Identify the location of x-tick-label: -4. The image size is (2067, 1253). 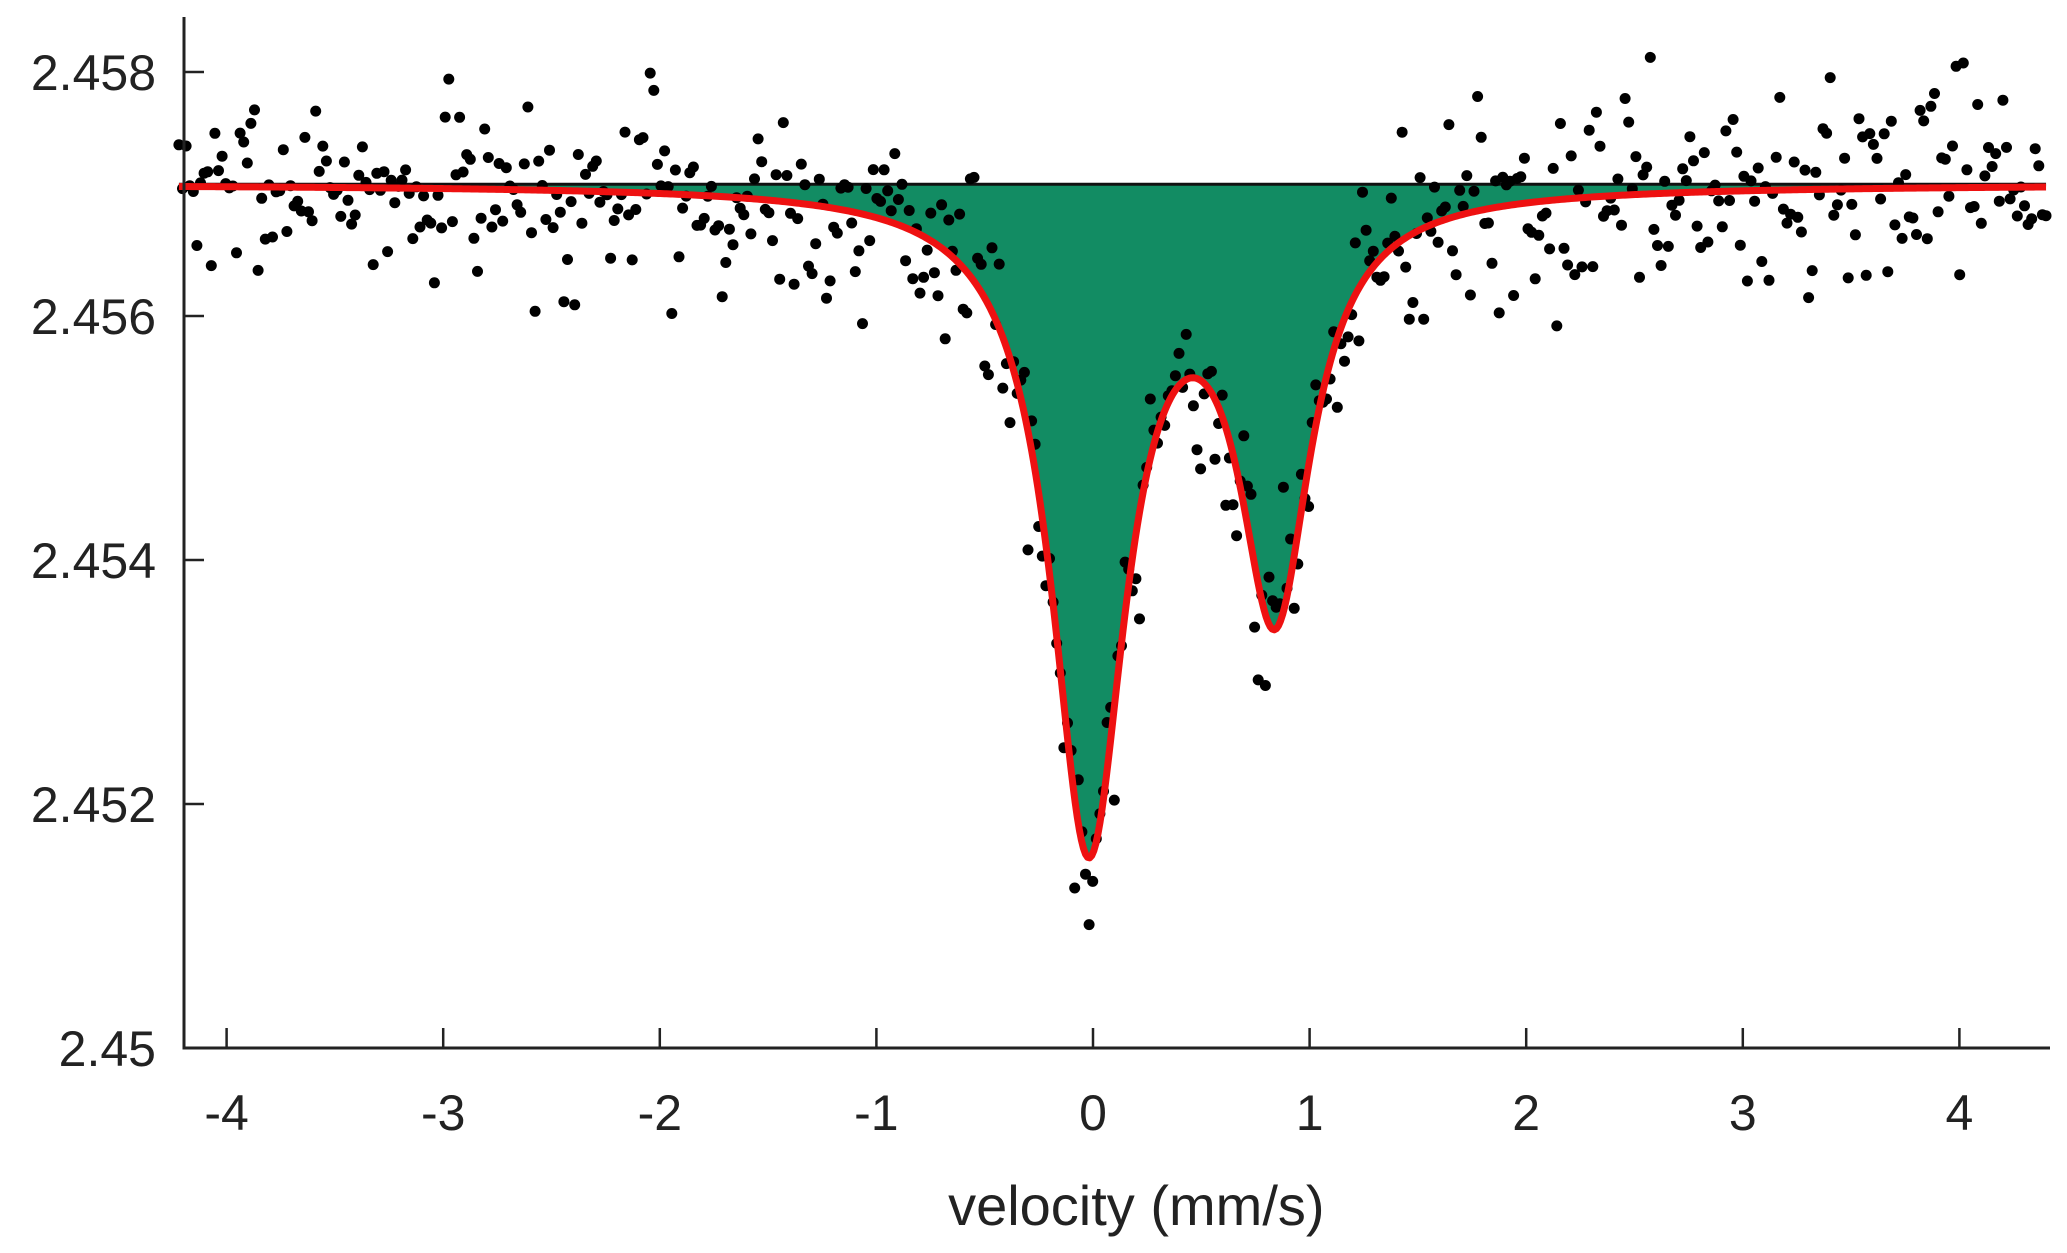
(226, 1113).